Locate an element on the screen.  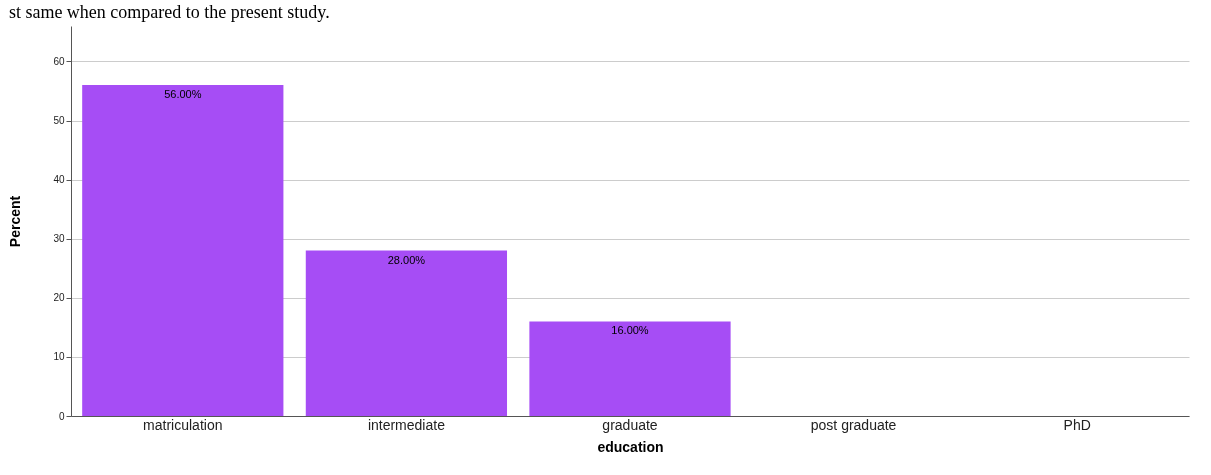
x-axis-title: education is located at coordinates (630, 446).